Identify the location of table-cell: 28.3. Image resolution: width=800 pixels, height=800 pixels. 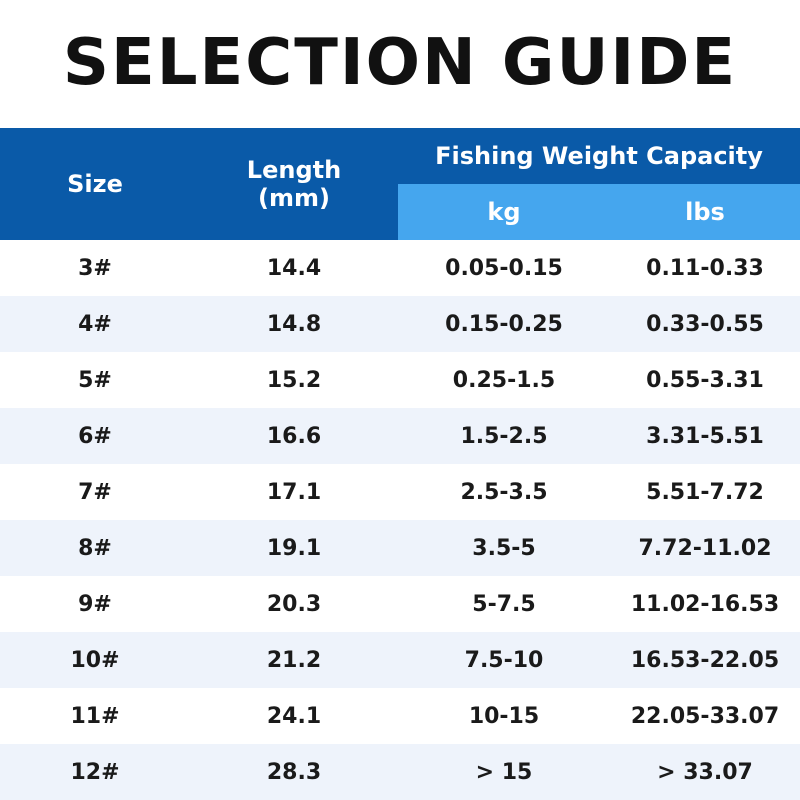
(294, 772).